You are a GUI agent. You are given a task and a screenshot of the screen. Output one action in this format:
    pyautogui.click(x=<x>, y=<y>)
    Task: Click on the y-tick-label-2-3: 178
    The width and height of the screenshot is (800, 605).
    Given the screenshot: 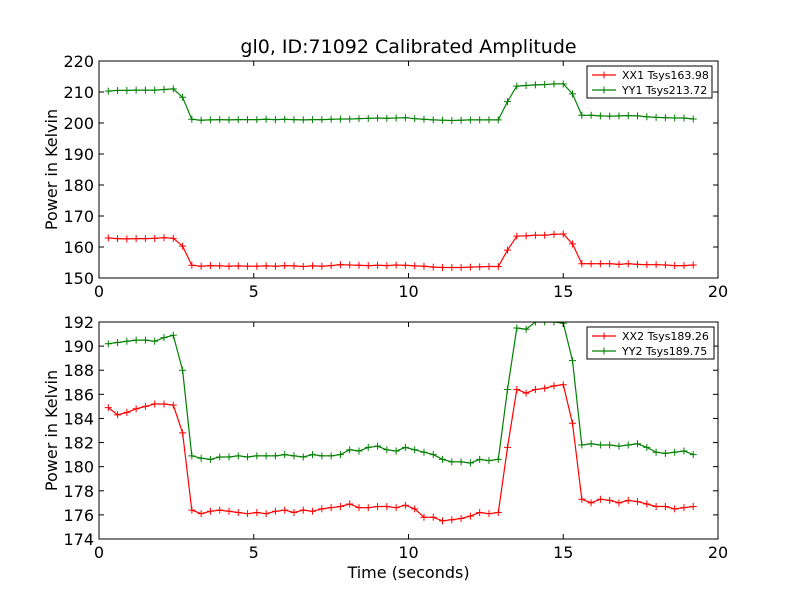 What is the action you would take?
    pyautogui.click(x=78, y=491)
    